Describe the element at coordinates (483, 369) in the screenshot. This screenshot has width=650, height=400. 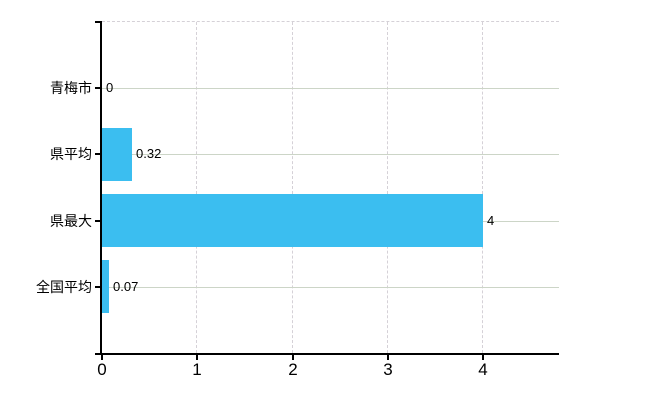
I see `x-tick-label: 4` at that location.